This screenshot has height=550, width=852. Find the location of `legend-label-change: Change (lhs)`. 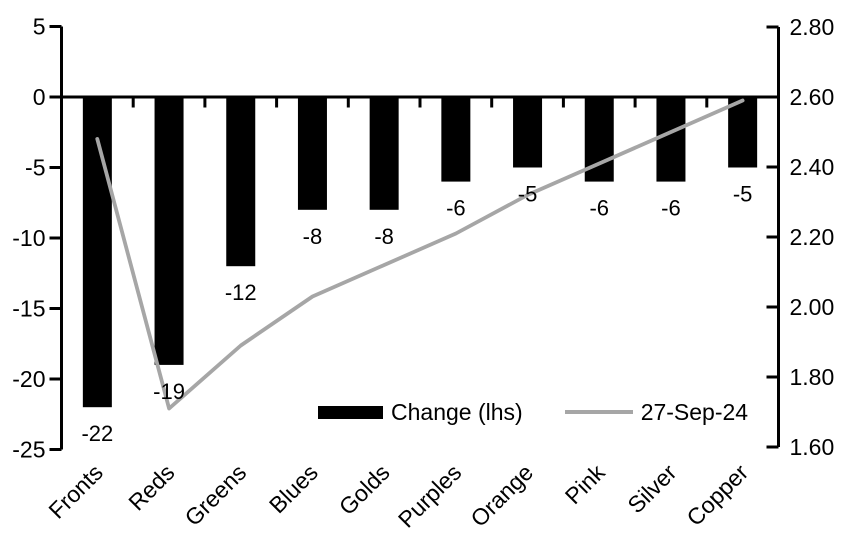

legend-label-change: Change (lhs) is located at coordinates (457, 412).